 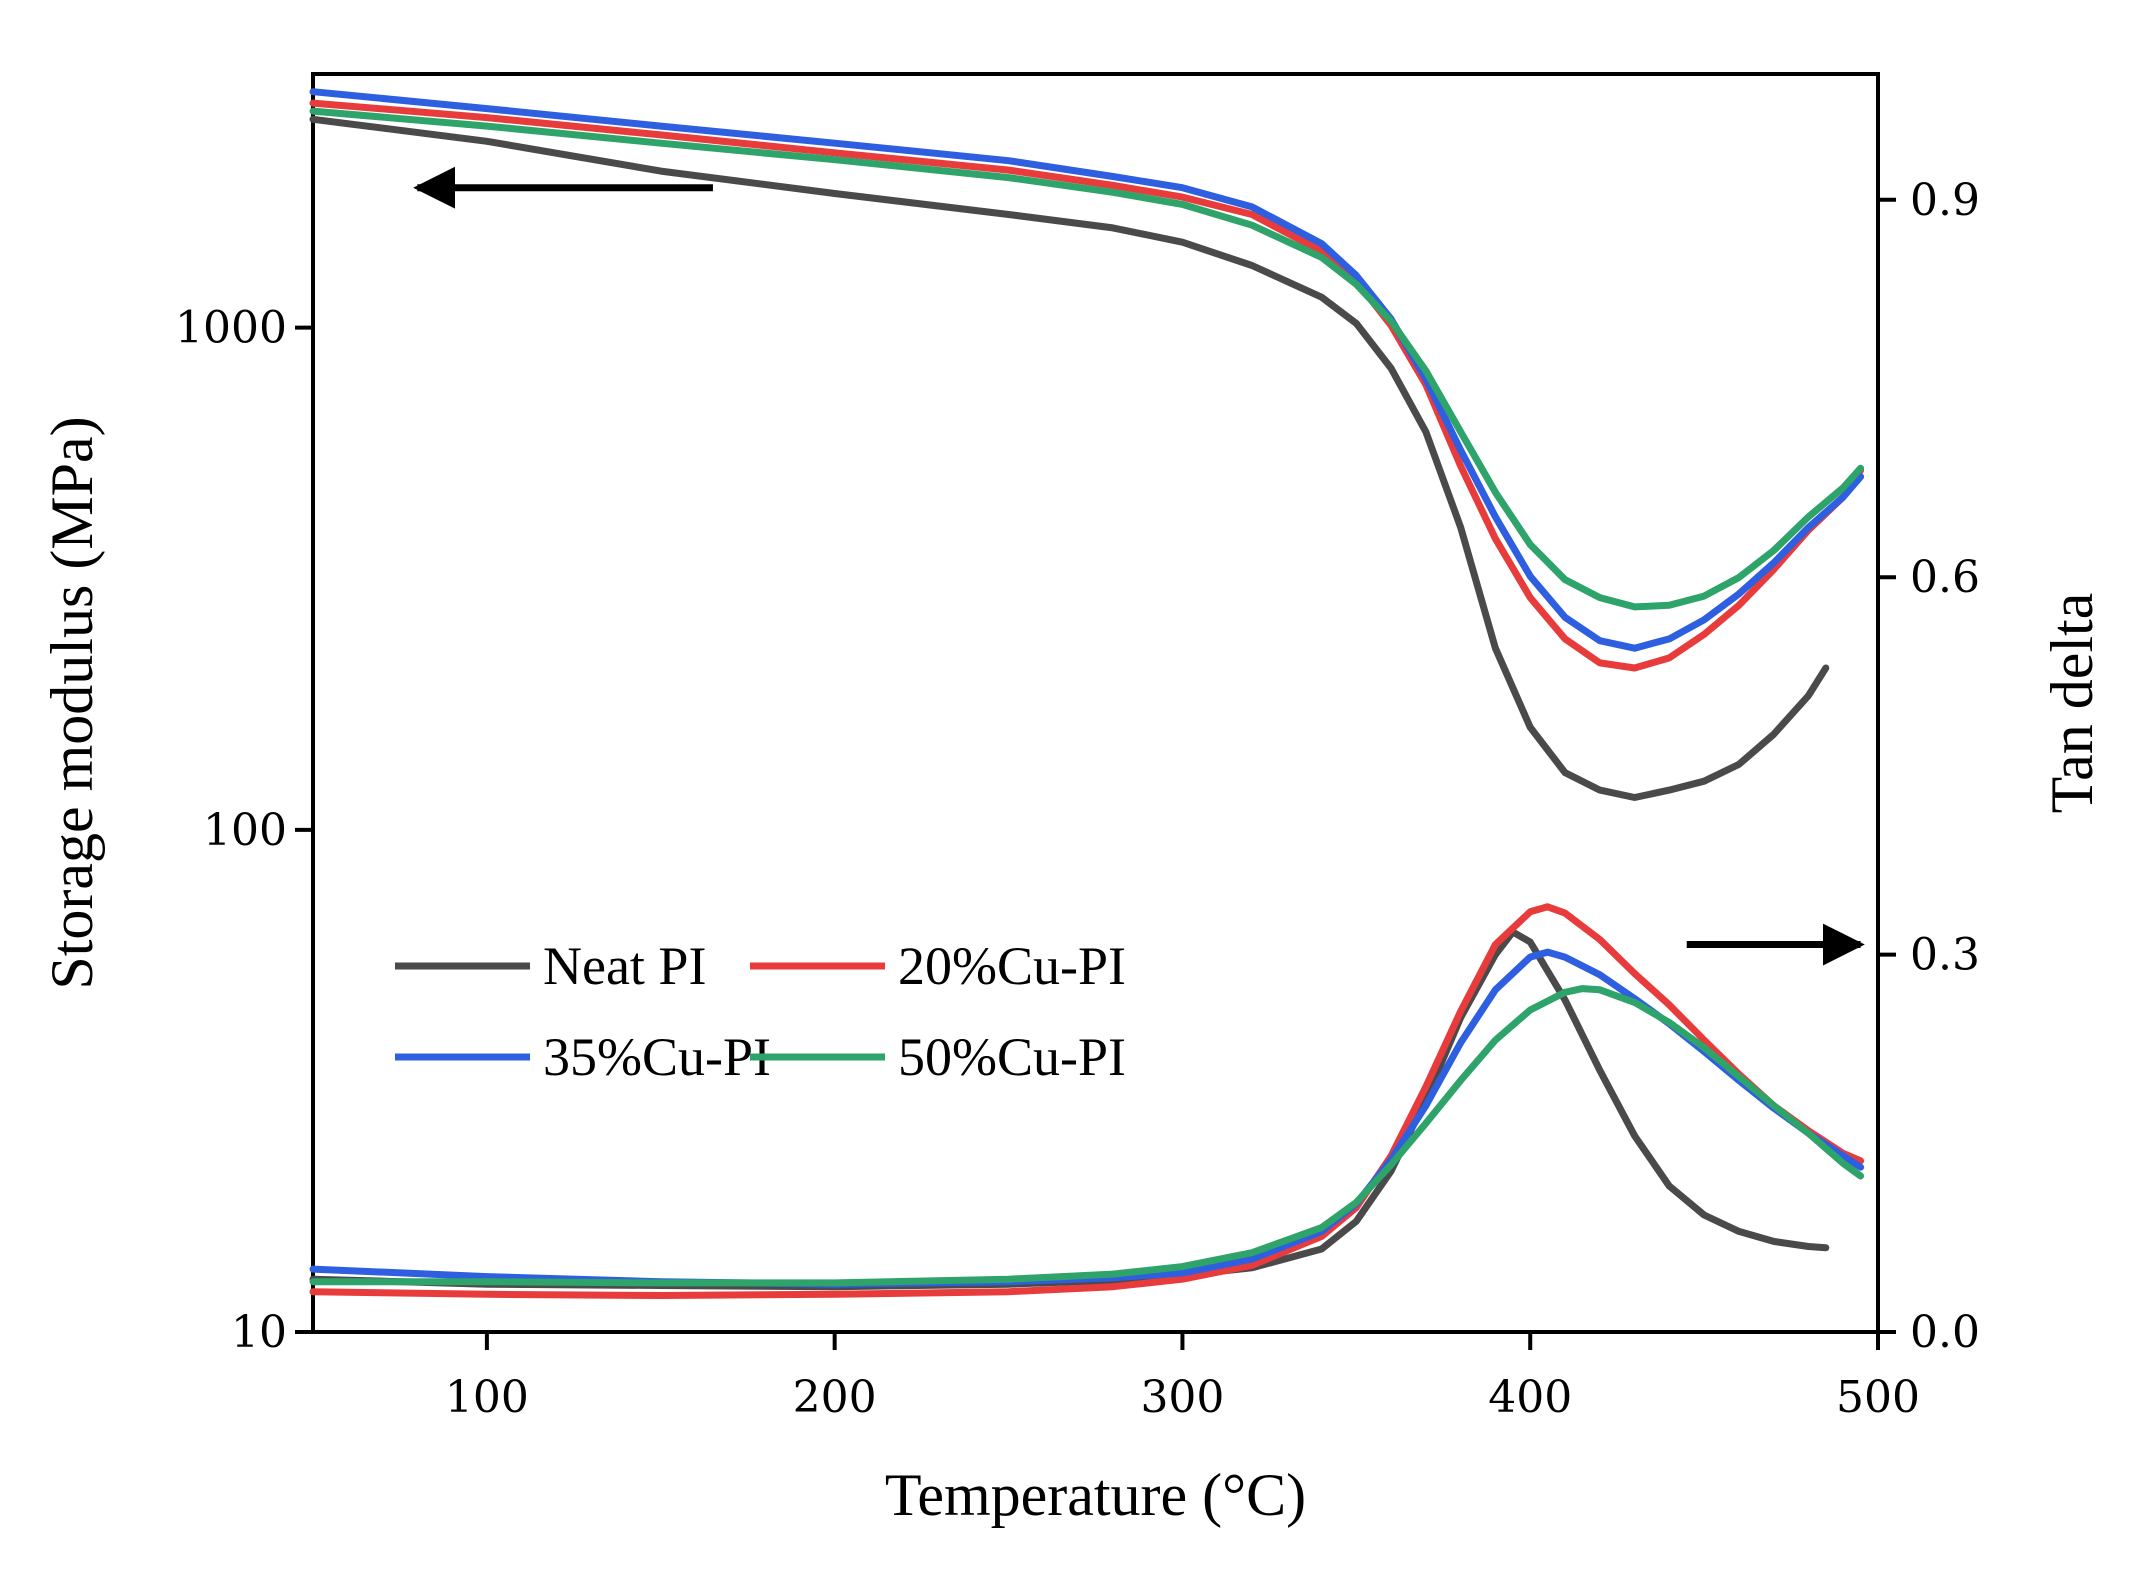 I want to click on legend-label-neat-pi: Neat PI, so click(x=624, y=966).